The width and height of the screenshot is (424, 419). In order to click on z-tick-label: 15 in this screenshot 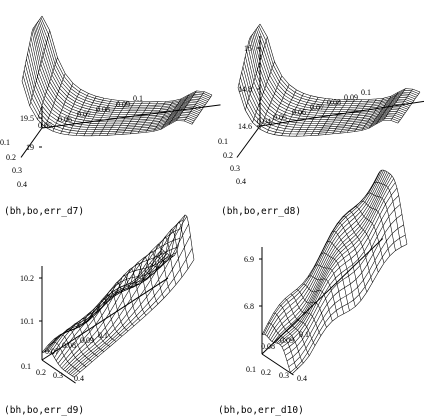, I will do `click(248, 48)`.